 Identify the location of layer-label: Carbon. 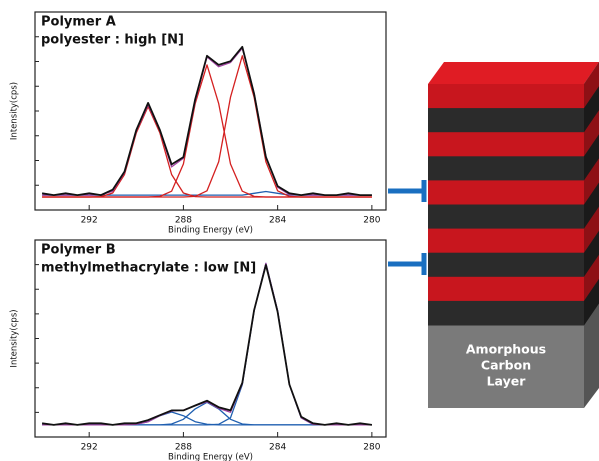
(506, 365).